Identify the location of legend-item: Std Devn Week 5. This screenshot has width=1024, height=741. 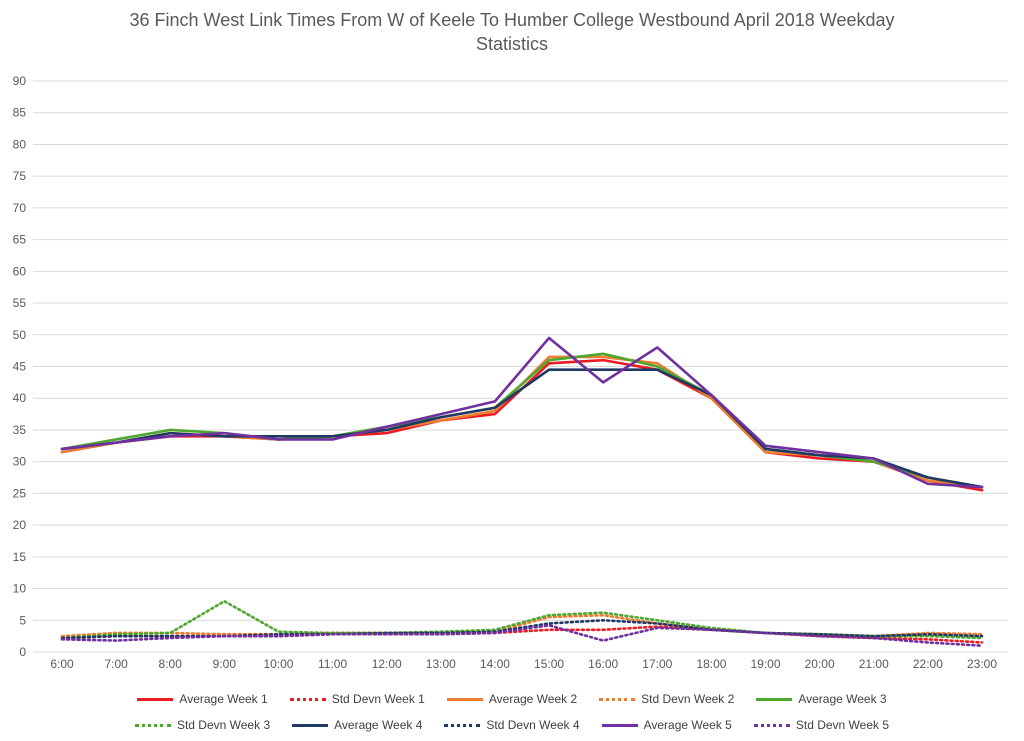
(821, 725).